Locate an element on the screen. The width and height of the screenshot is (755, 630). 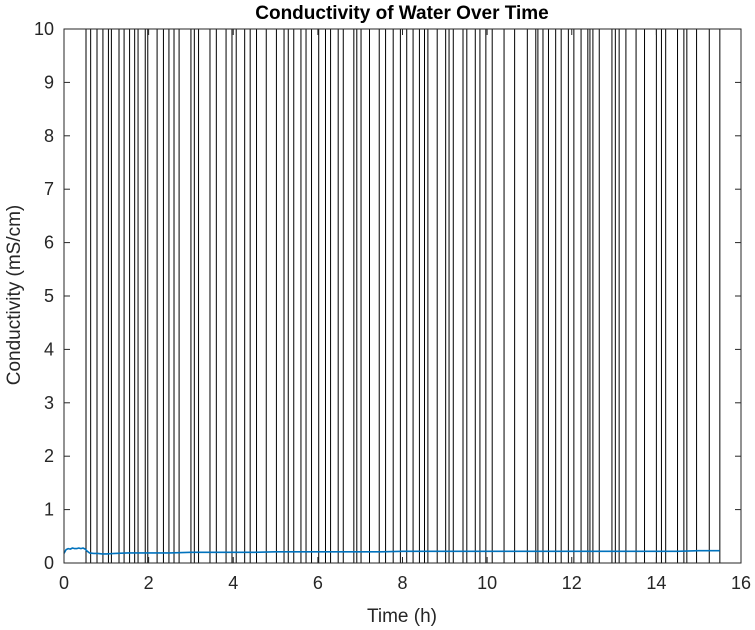
y-tick-label: 3 is located at coordinates (49, 403).